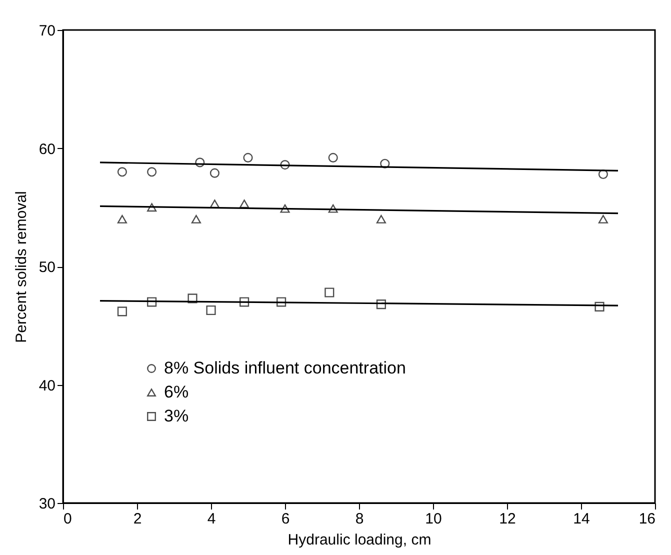 The width and height of the screenshot is (671, 555). What do you see at coordinates (47, 385) in the screenshot?
I see `y-tick-label: 40` at bounding box center [47, 385].